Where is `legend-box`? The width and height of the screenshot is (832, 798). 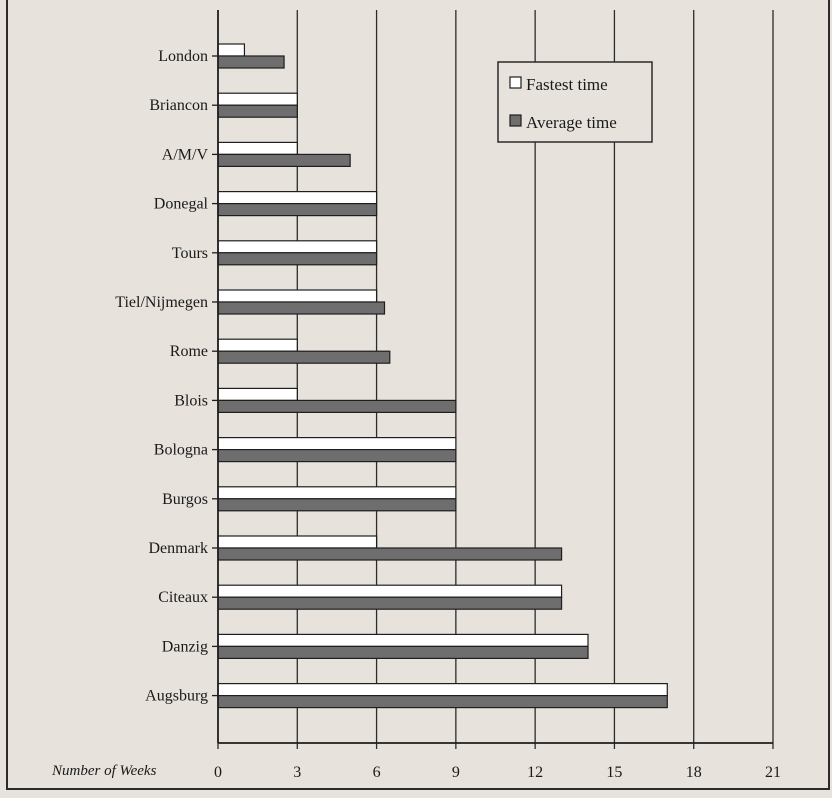
legend-box is located at coordinates (575, 102).